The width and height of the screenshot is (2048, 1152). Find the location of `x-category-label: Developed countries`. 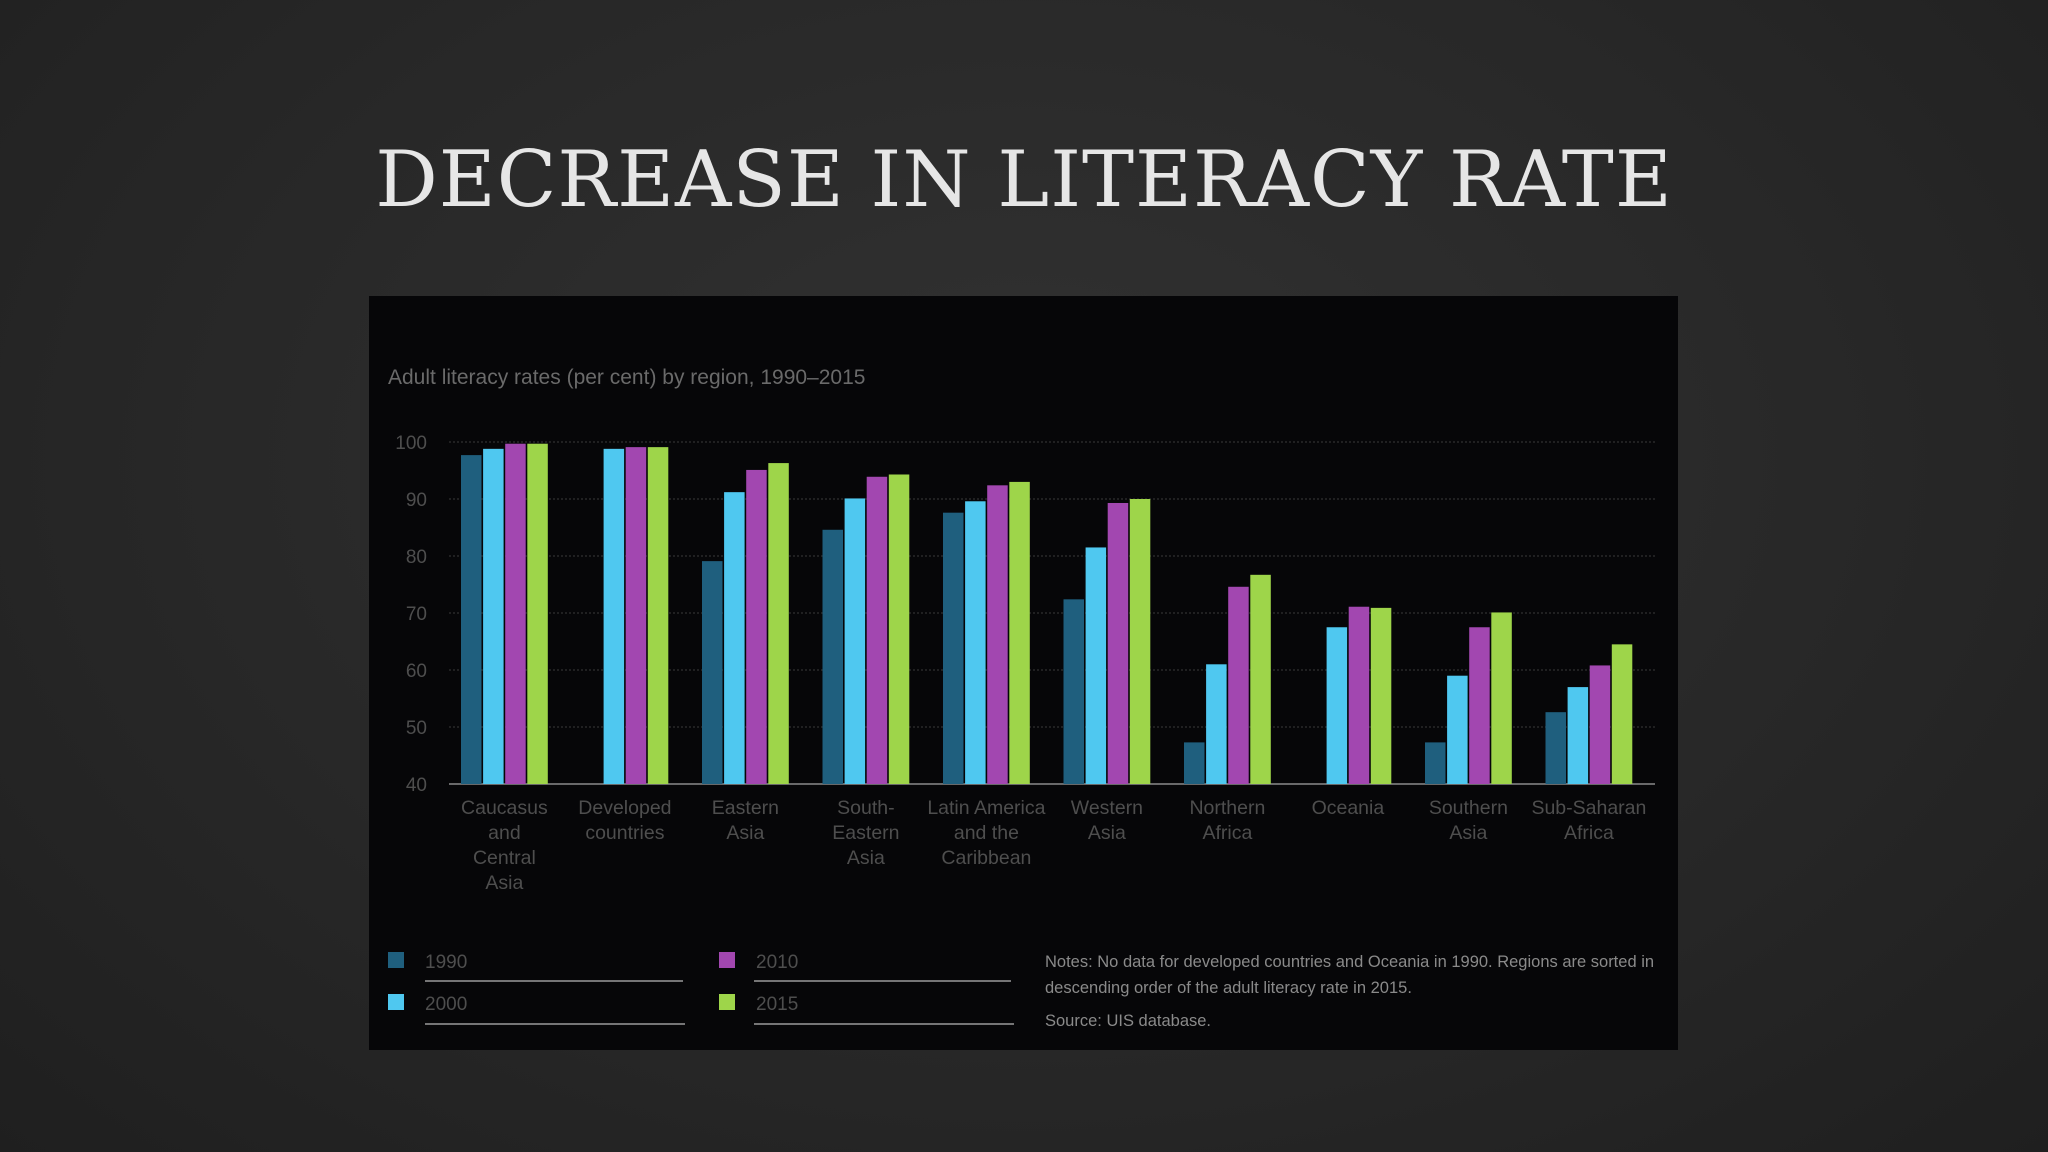

x-category-label: Developed countries is located at coordinates (624, 820).